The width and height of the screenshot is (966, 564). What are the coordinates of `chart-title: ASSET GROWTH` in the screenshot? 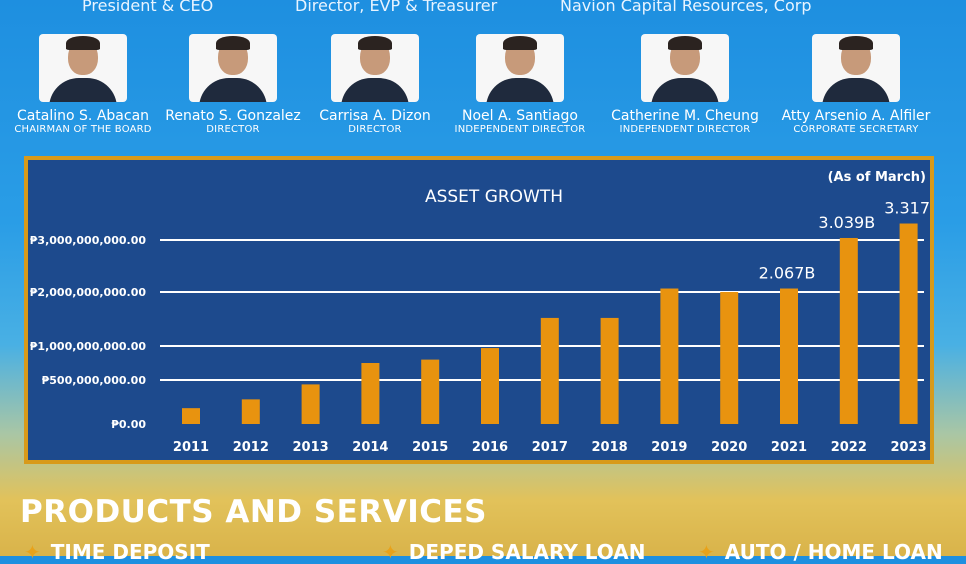 It's located at (494, 197).